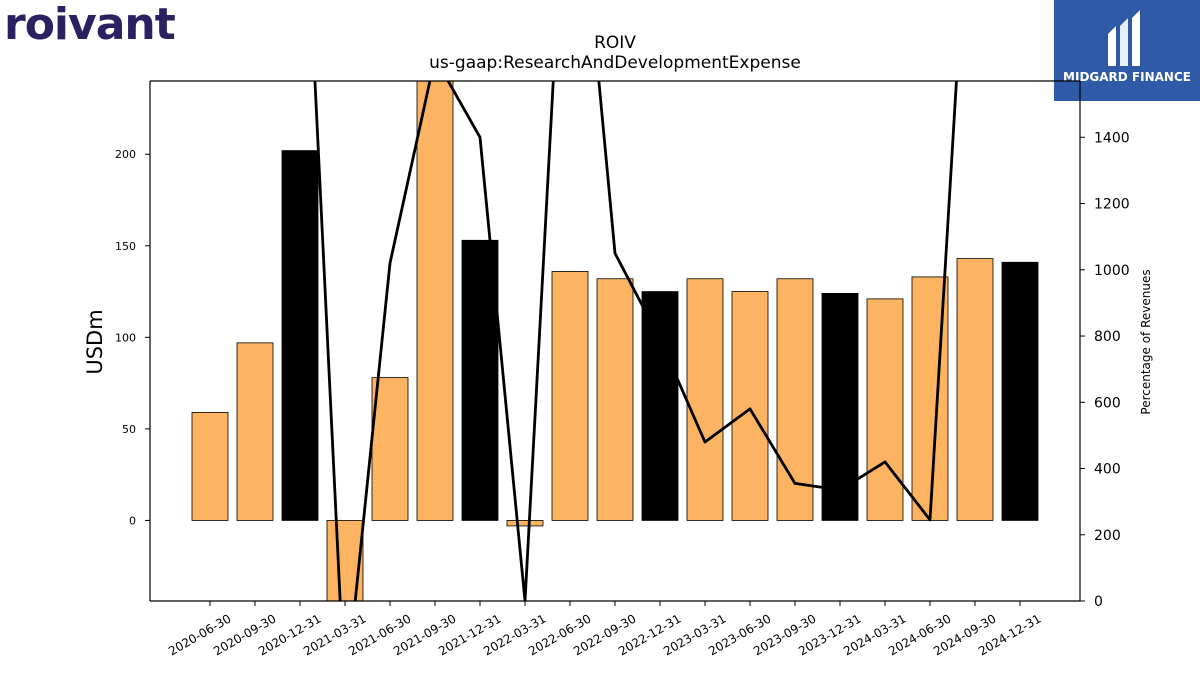 The image size is (1200, 675). What do you see at coordinates (1107, 536) in the screenshot?
I see `y2-tick-label: 200` at bounding box center [1107, 536].